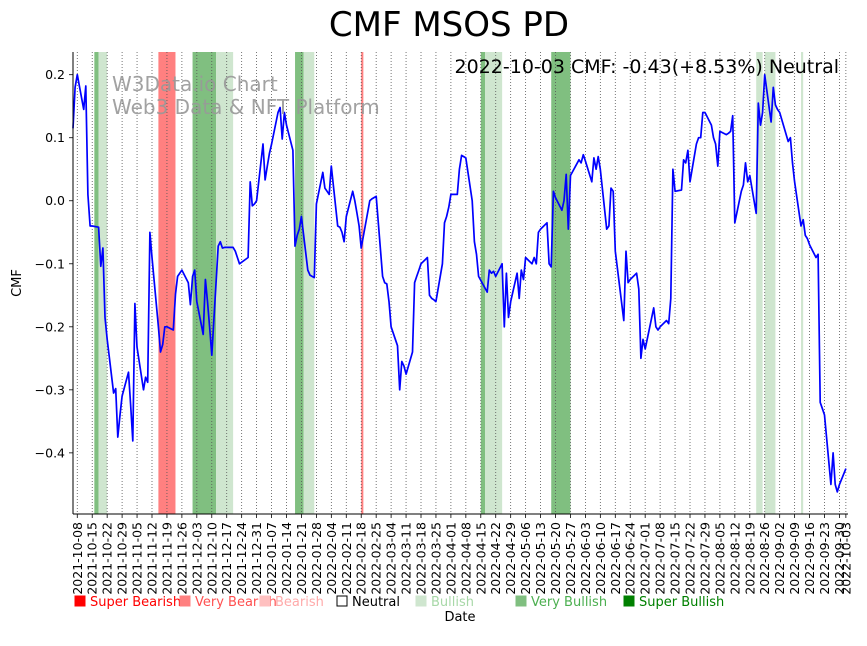  Describe the element at coordinates (342, 601) in the screenshot. I see `legend-swatch-neutral` at that location.